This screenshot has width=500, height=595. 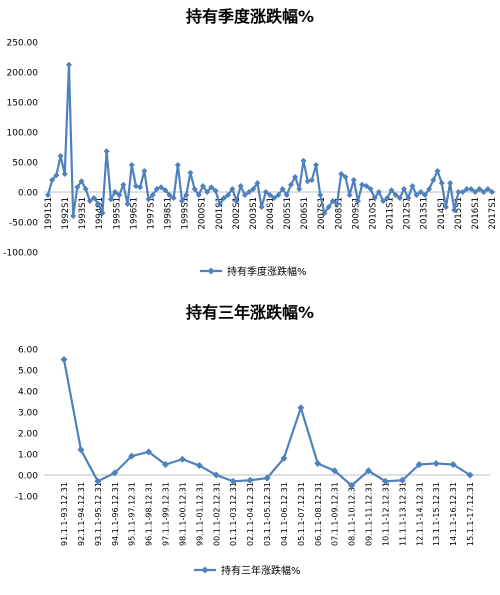 What do you see at coordinates (453, 514) in the screenshot?
I see `x-tick-label: 14.1.1-16.12.31` at bounding box center [453, 514].